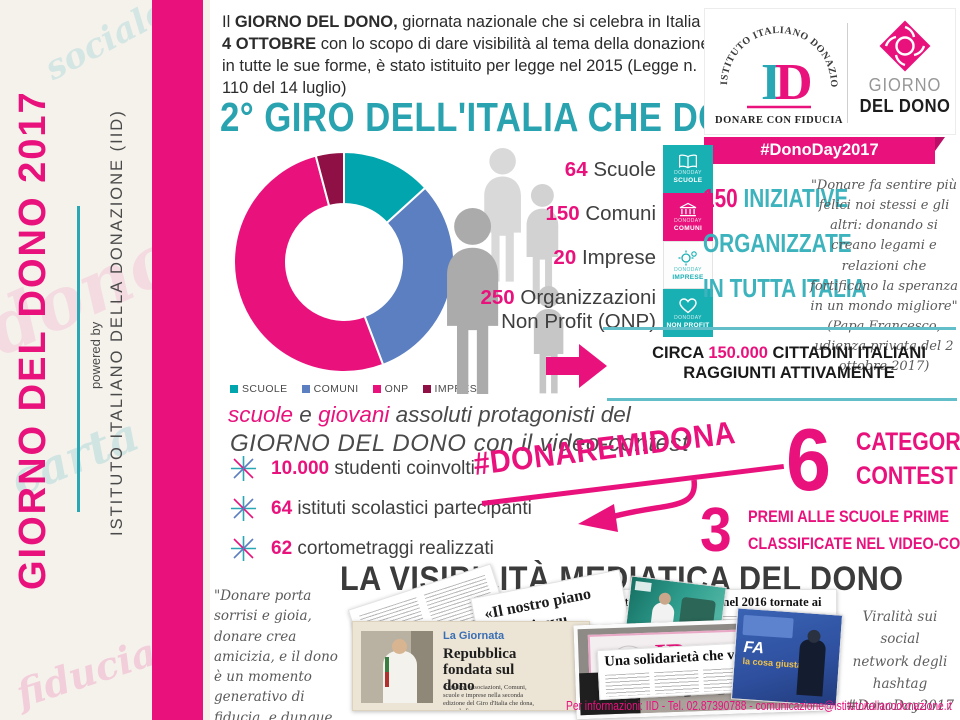  I want to click on reach-text: CIRCA, so click(680, 353).